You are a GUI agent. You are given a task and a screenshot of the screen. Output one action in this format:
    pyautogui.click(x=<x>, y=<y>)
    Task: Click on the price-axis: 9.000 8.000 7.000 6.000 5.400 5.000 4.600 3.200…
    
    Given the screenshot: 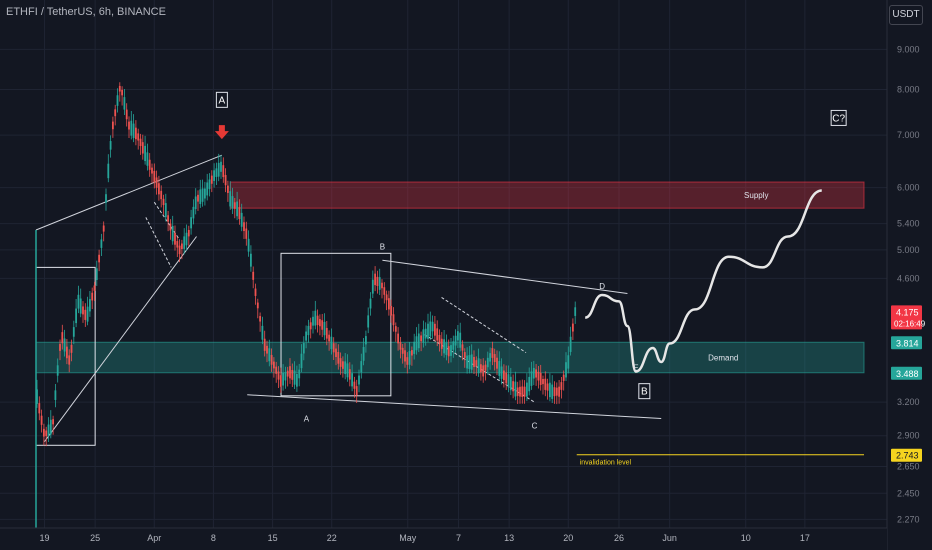 What is the action you would take?
    pyautogui.click(x=909, y=275)
    